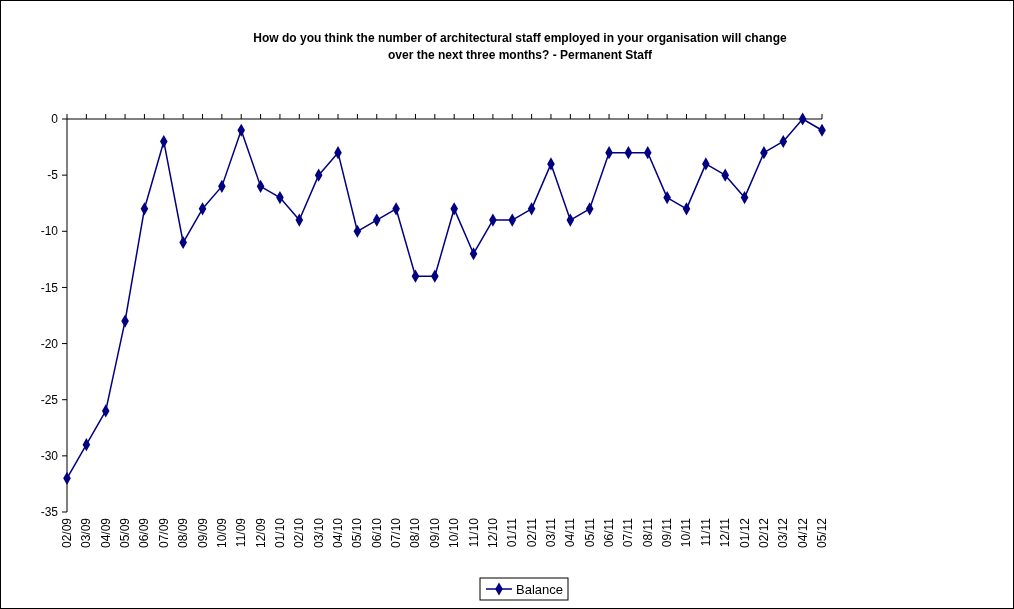  I want to click on x-tick-label: 03/10, so click(318, 533).